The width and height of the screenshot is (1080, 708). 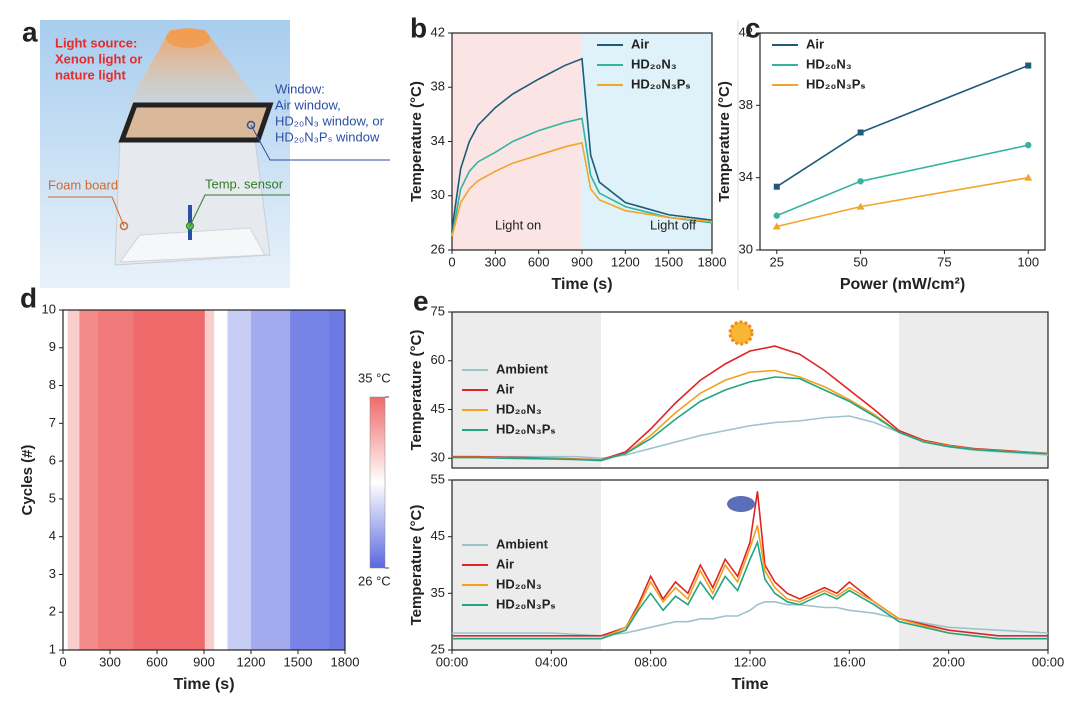 What do you see at coordinates (244, 183) in the screenshot?
I see `sensor-label: Temp. sensor` at bounding box center [244, 183].